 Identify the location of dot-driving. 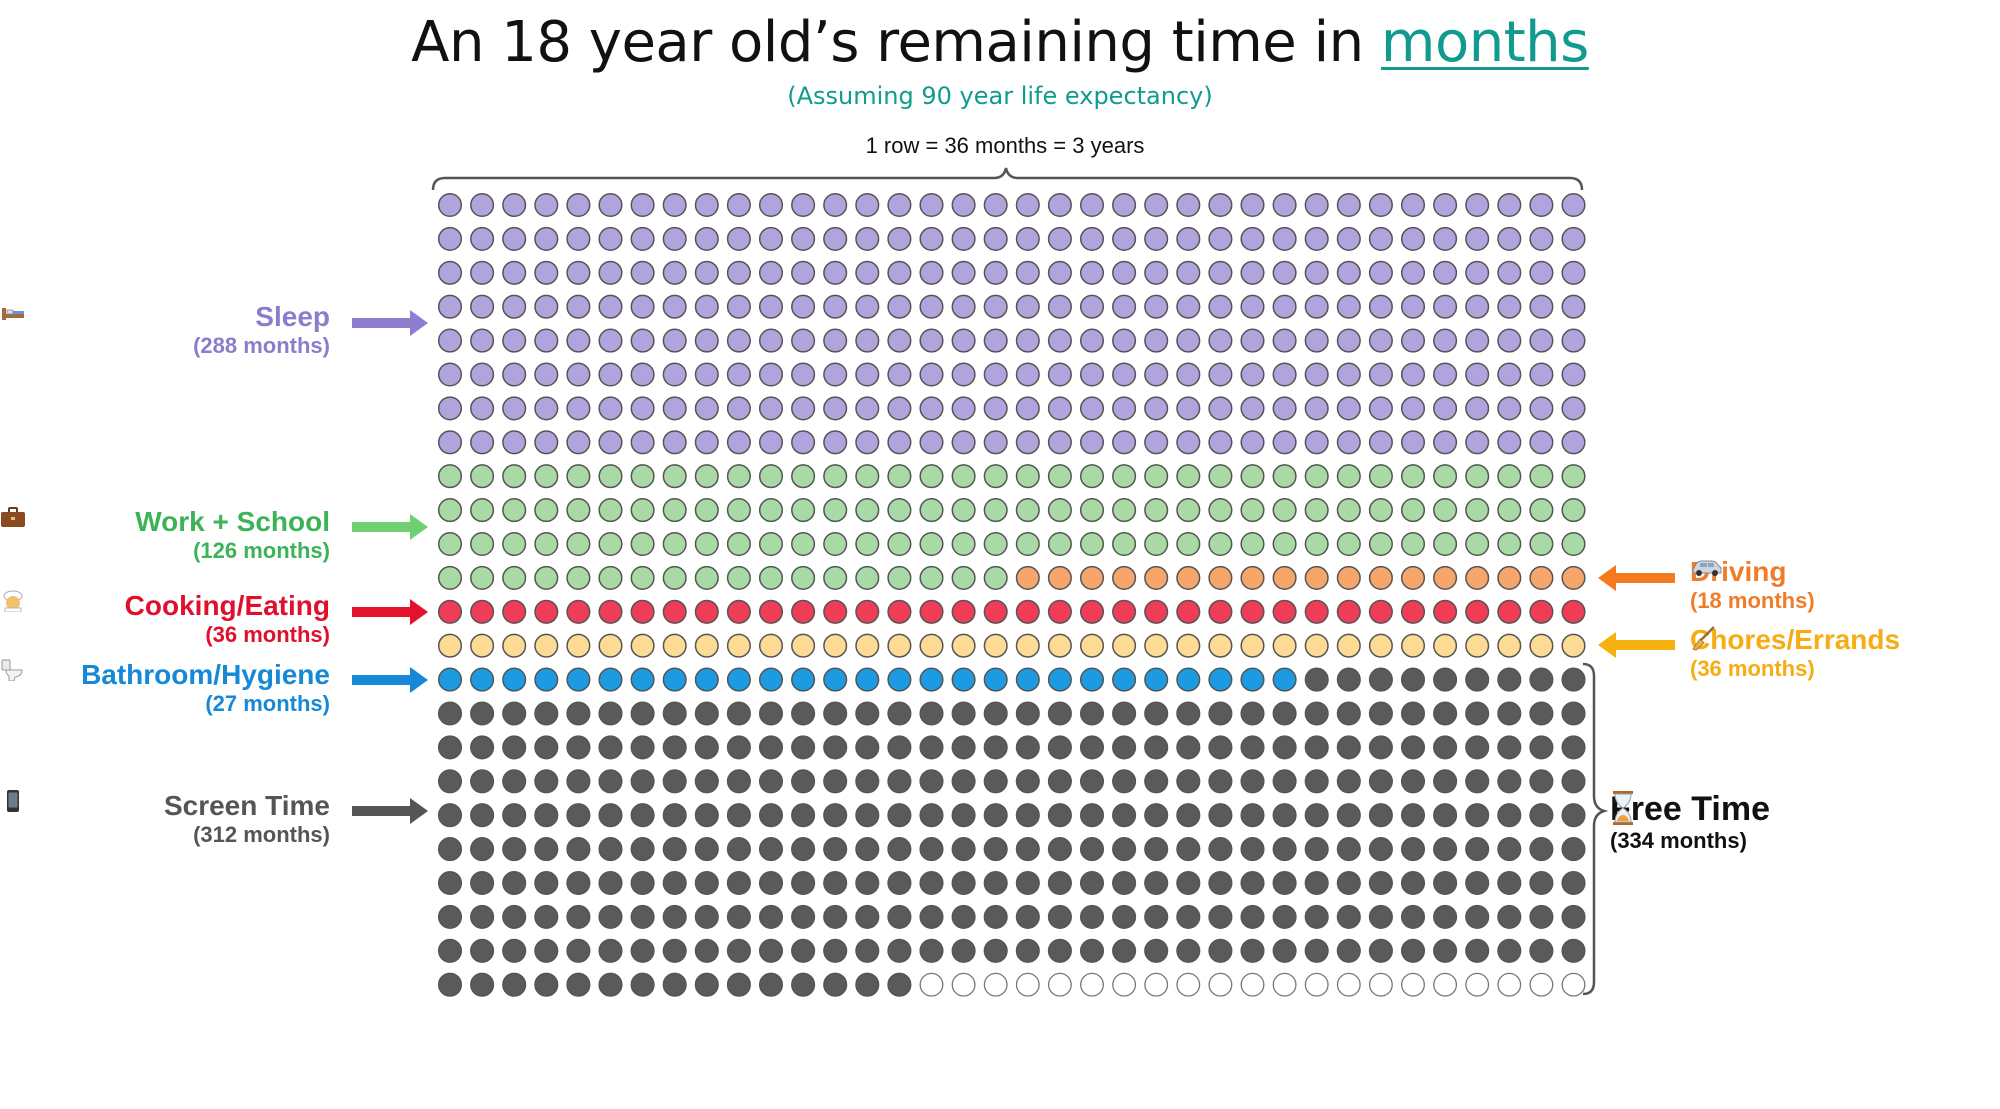
(1445, 577).